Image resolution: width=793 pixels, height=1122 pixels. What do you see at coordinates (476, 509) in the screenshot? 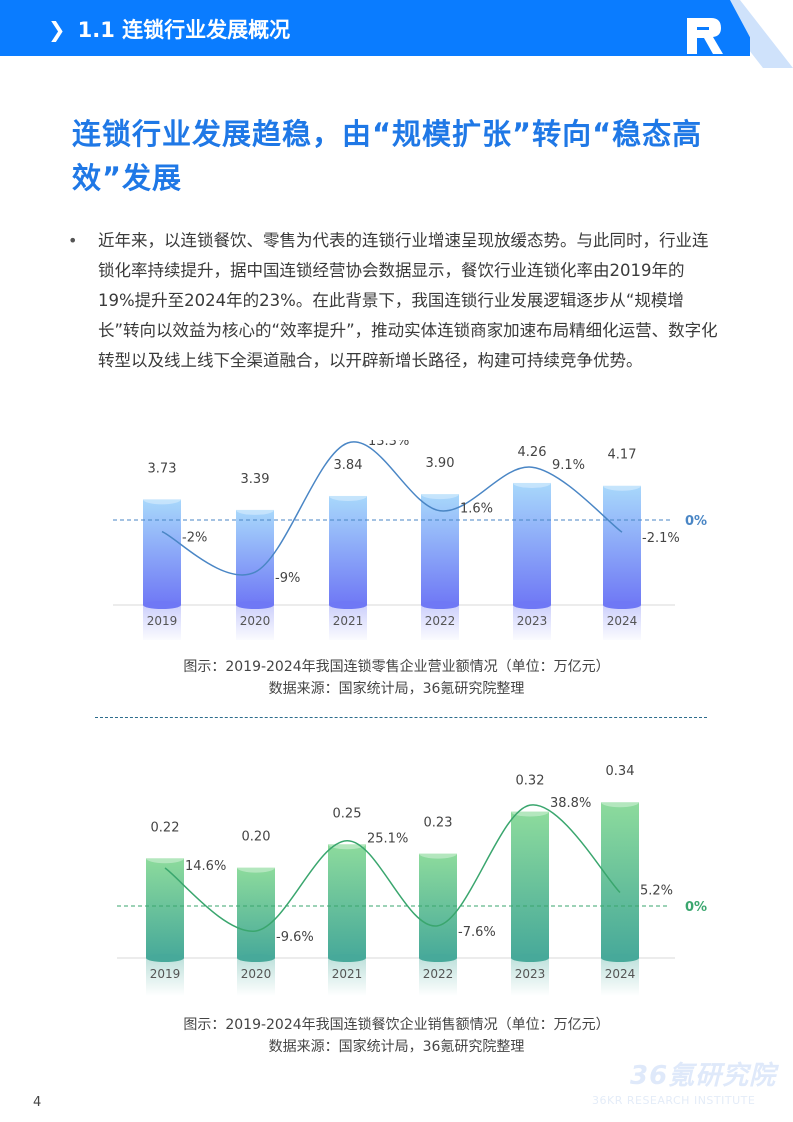
I see `growth-label: 1.6%` at bounding box center [476, 509].